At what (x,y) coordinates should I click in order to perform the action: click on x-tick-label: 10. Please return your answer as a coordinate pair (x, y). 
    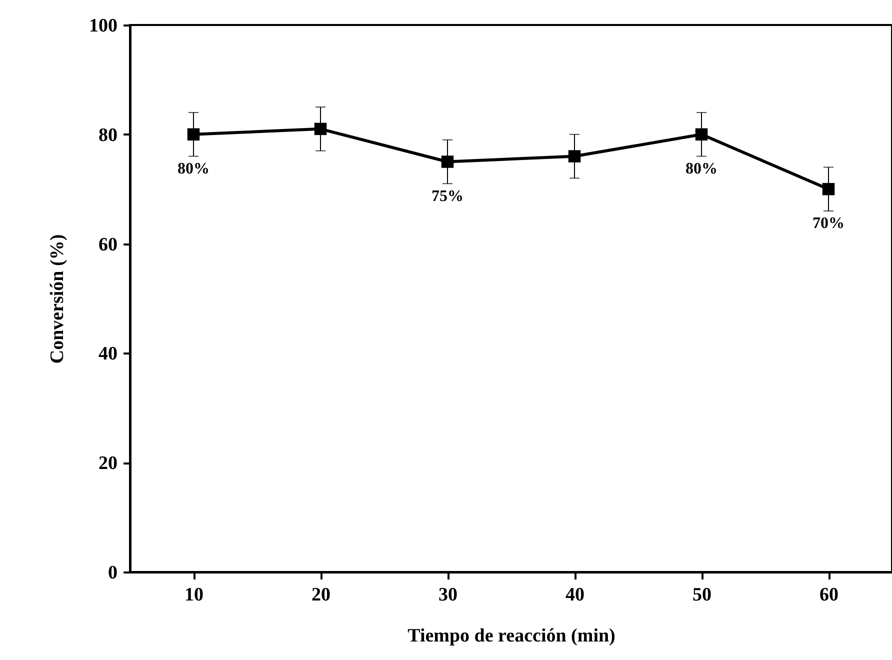
    Looking at the image, I should click on (194, 595).